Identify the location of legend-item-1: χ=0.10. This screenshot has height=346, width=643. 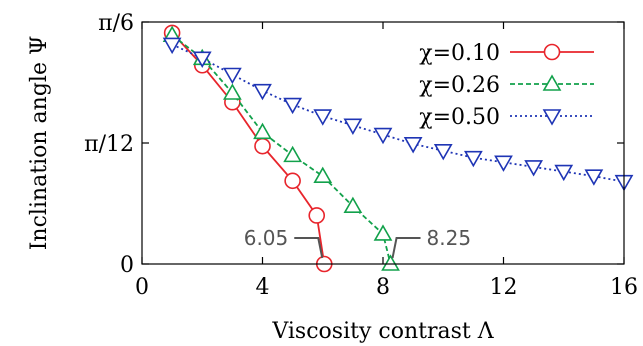
(506, 53).